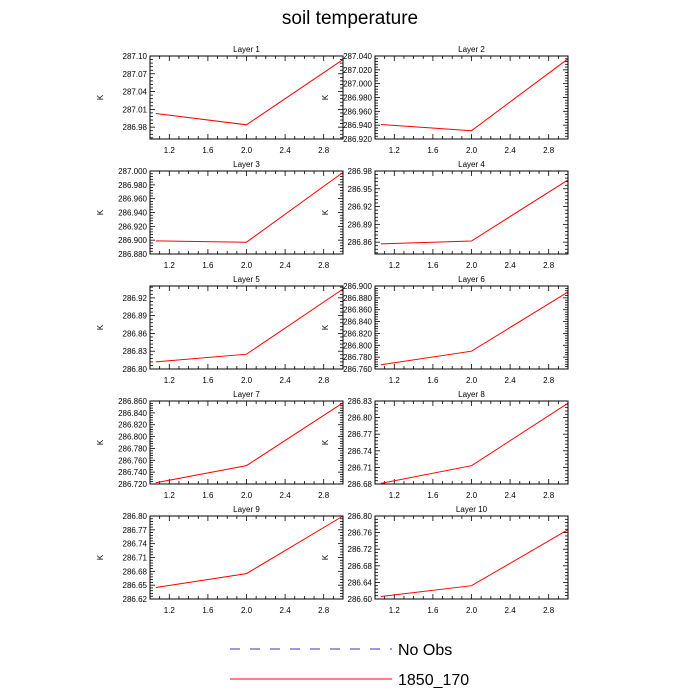 The image size is (700, 700). What do you see at coordinates (246, 49) in the screenshot?
I see `panel-1-title: Layer 1` at bounding box center [246, 49].